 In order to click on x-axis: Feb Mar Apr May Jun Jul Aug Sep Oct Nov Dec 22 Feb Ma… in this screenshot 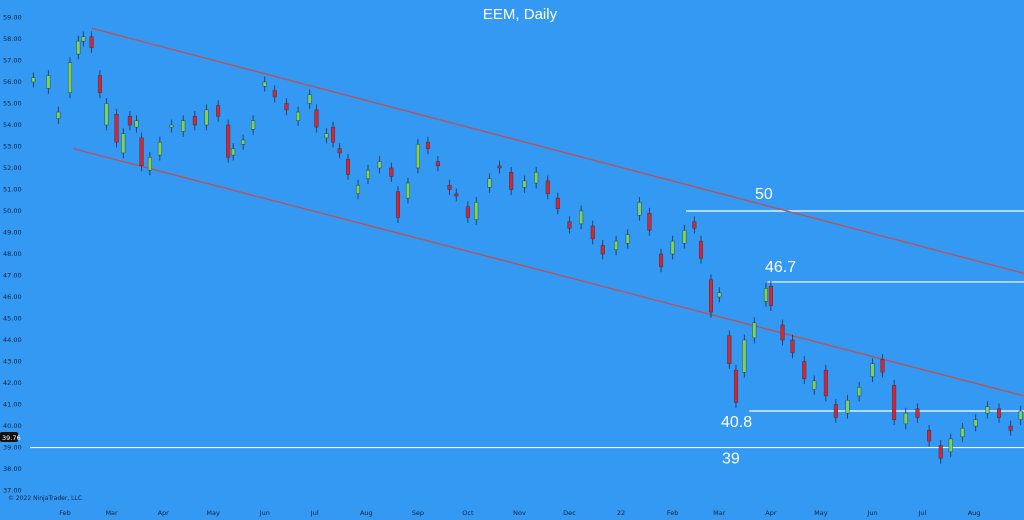, I will do `click(519, 513)`.